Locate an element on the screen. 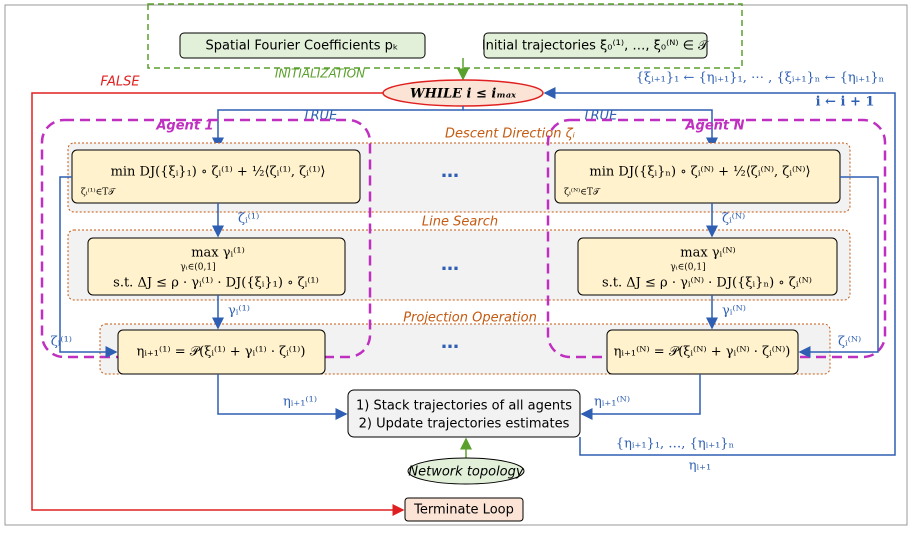 This screenshot has width=912, height=533. init-label: INITIALIZATION is located at coordinates (320, 74).